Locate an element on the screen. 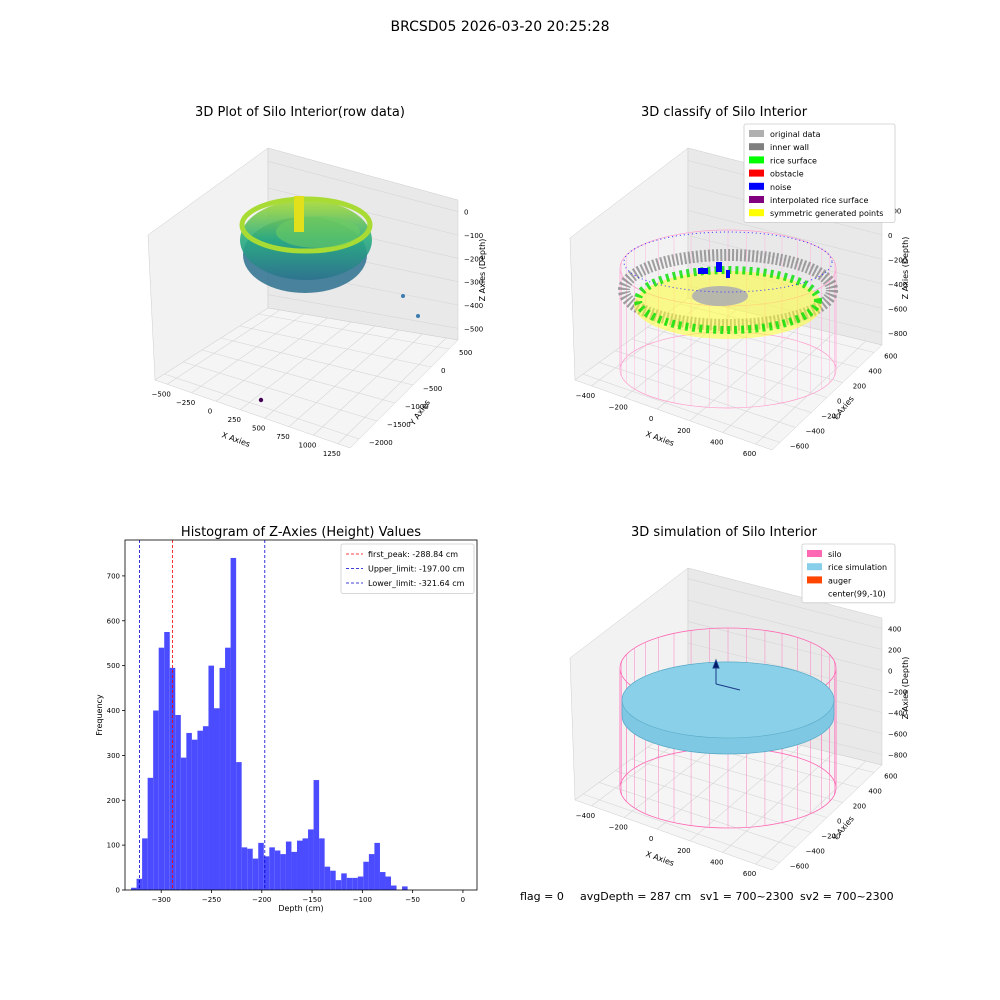 The image size is (1000, 1000). y-tick-label: 300 is located at coordinates (113, 756).